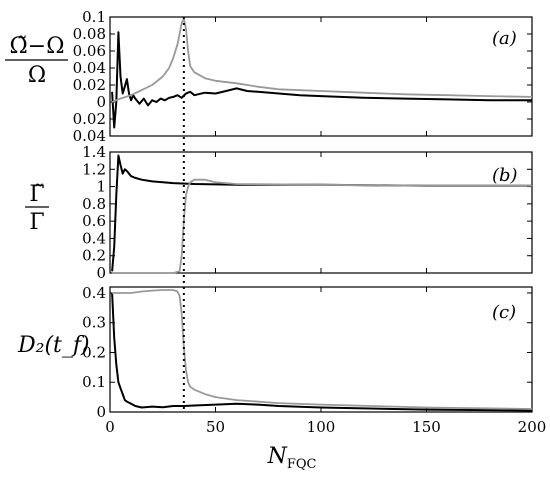 The image size is (550, 479). Describe the element at coordinates (89, 51) in the screenshot. I see `panel-a-ytick-label: 0.06` at that location.